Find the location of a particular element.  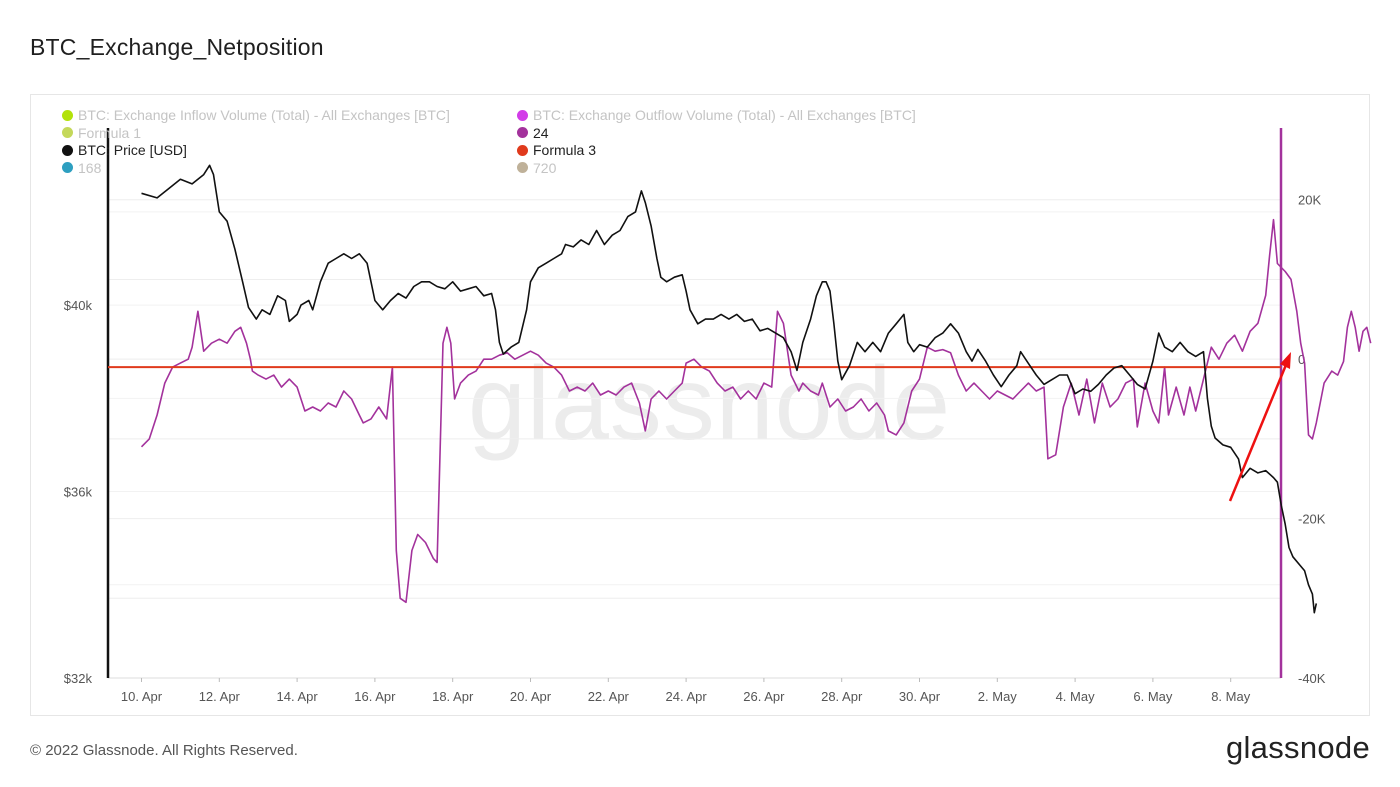

legend-item: 24 is located at coordinates (533, 133).